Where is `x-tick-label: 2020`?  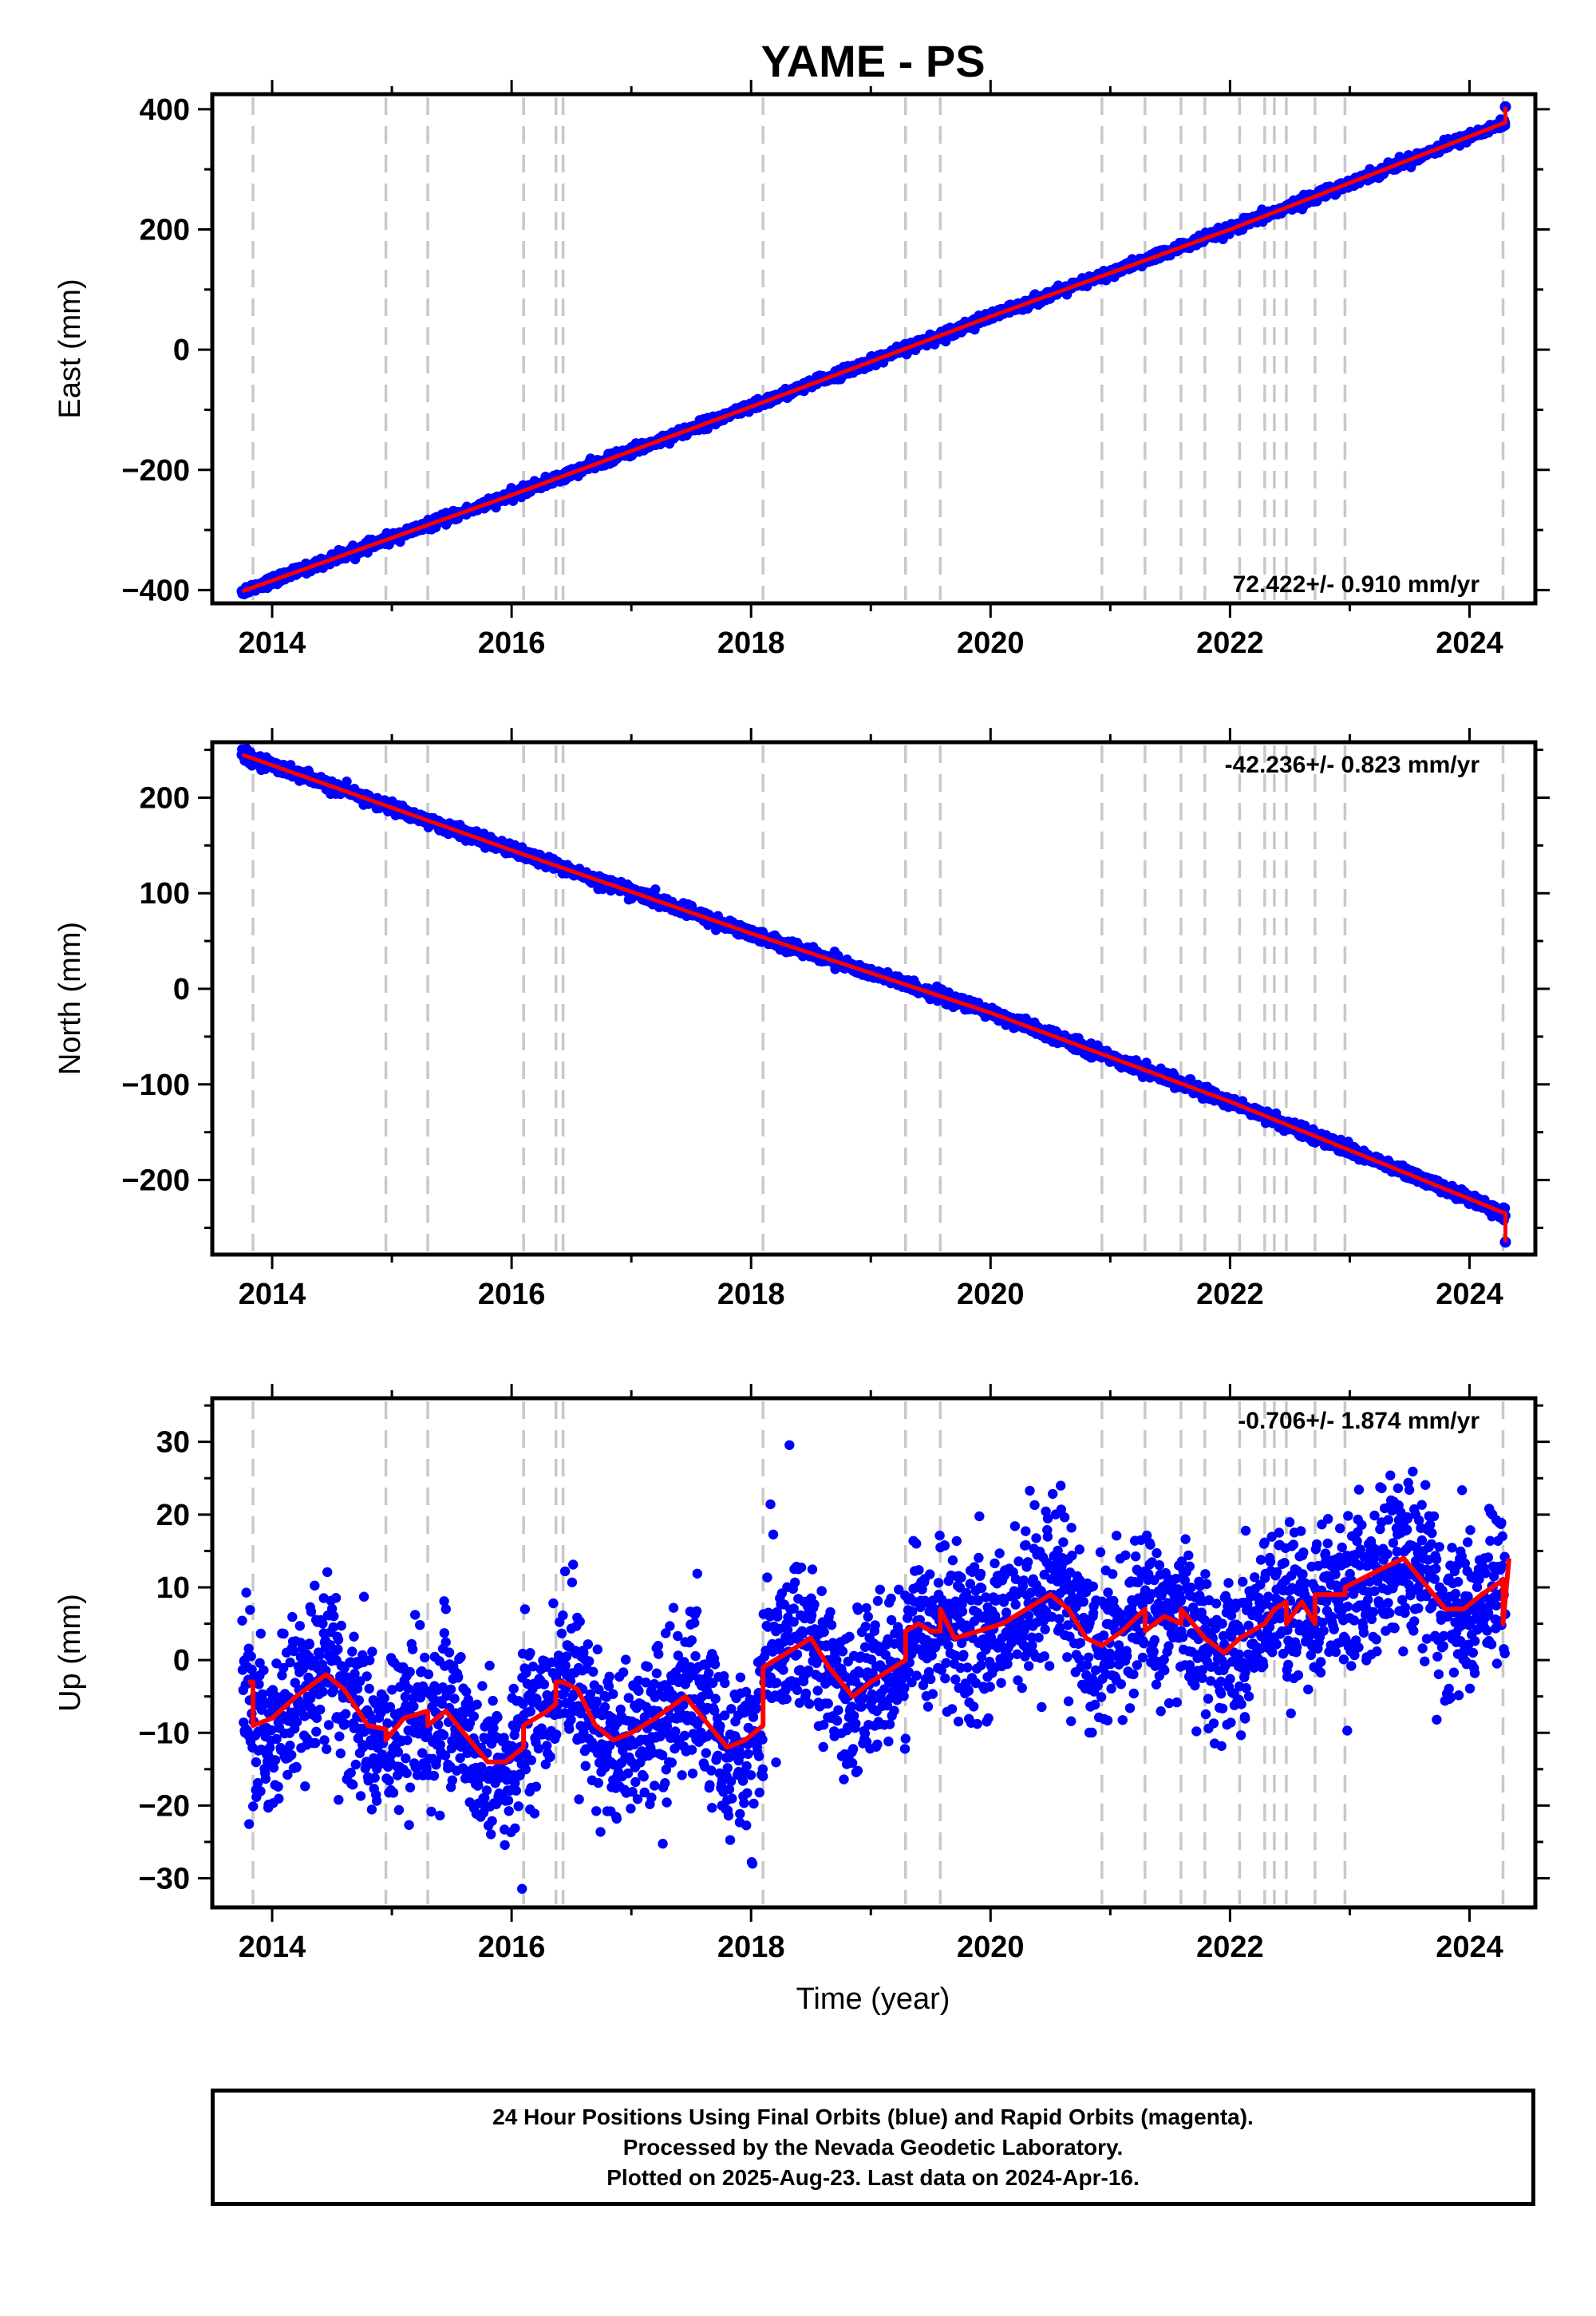
x-tick-label: 2020 is located at coordinates (991, 643).